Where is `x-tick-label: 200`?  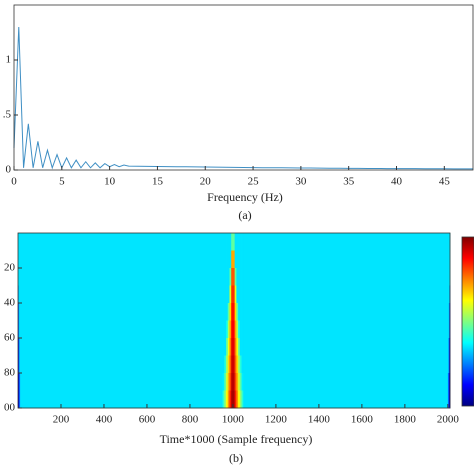
x-tick-label: 200 is located at coordinates (61, 420).